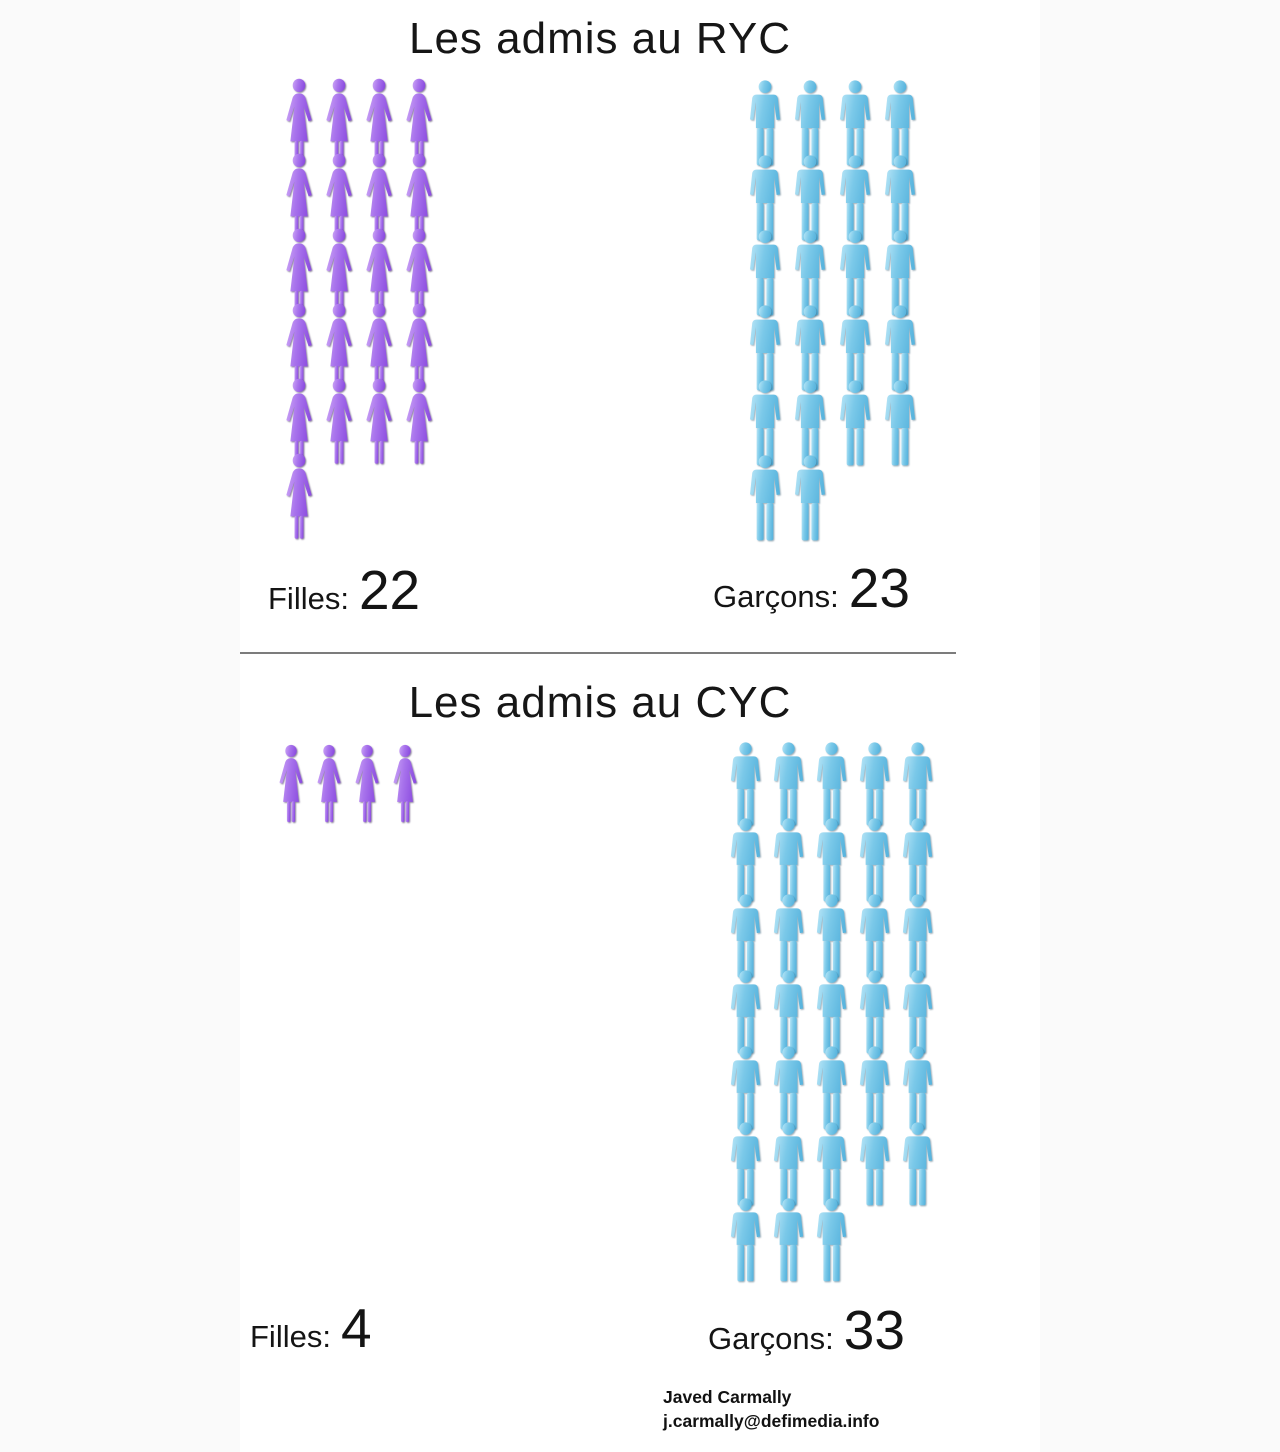 Image resolution: width=1280 pixels, height=1452 pixels. Describe the element at coordinates (600, 38) in the screenshot. I see `chart-ryc-title: Les admis au RYC` at that location.